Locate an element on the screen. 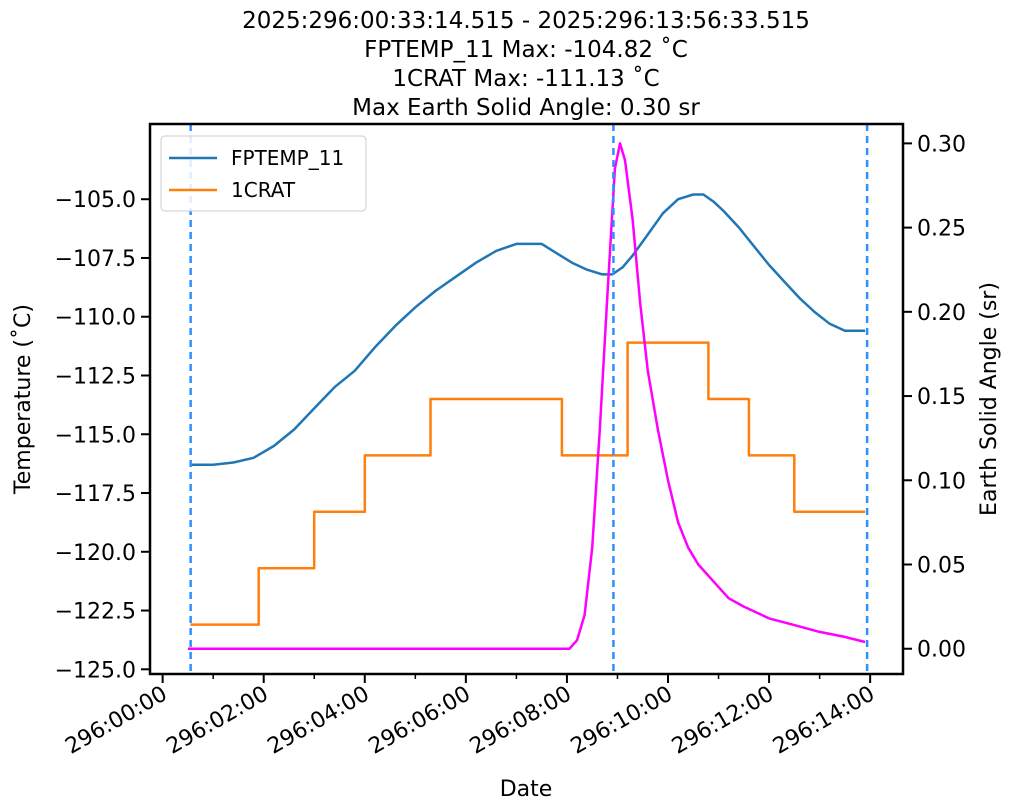 The image size is (1011, 811). x-tick-label: 296:10:00 is located at coordinates (622, 721).